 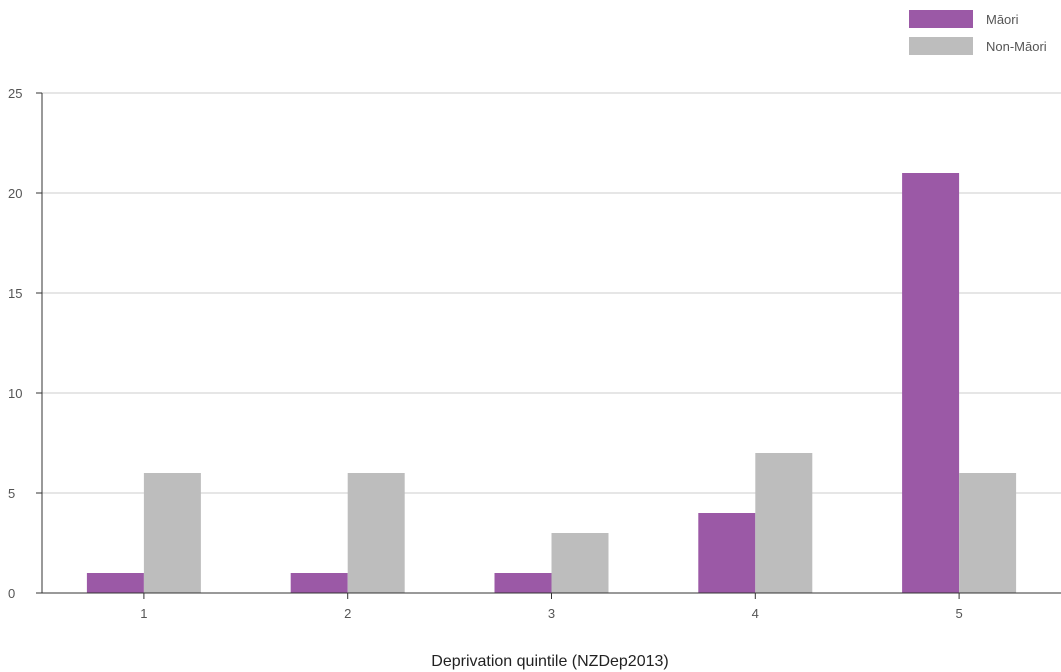 I want to click on legend-label: Māori, so click(x=1002, y=19).